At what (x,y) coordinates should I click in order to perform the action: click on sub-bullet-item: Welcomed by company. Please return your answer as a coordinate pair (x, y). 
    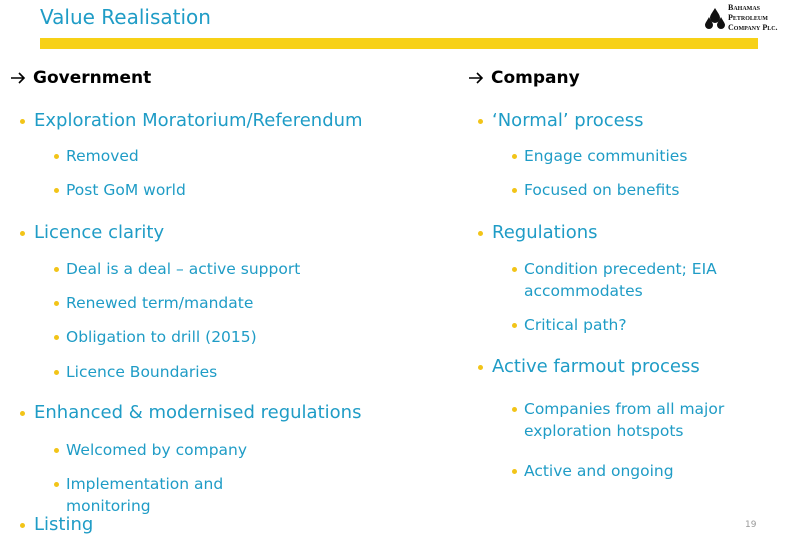
    Looking at the image, I should click on (157, 450).